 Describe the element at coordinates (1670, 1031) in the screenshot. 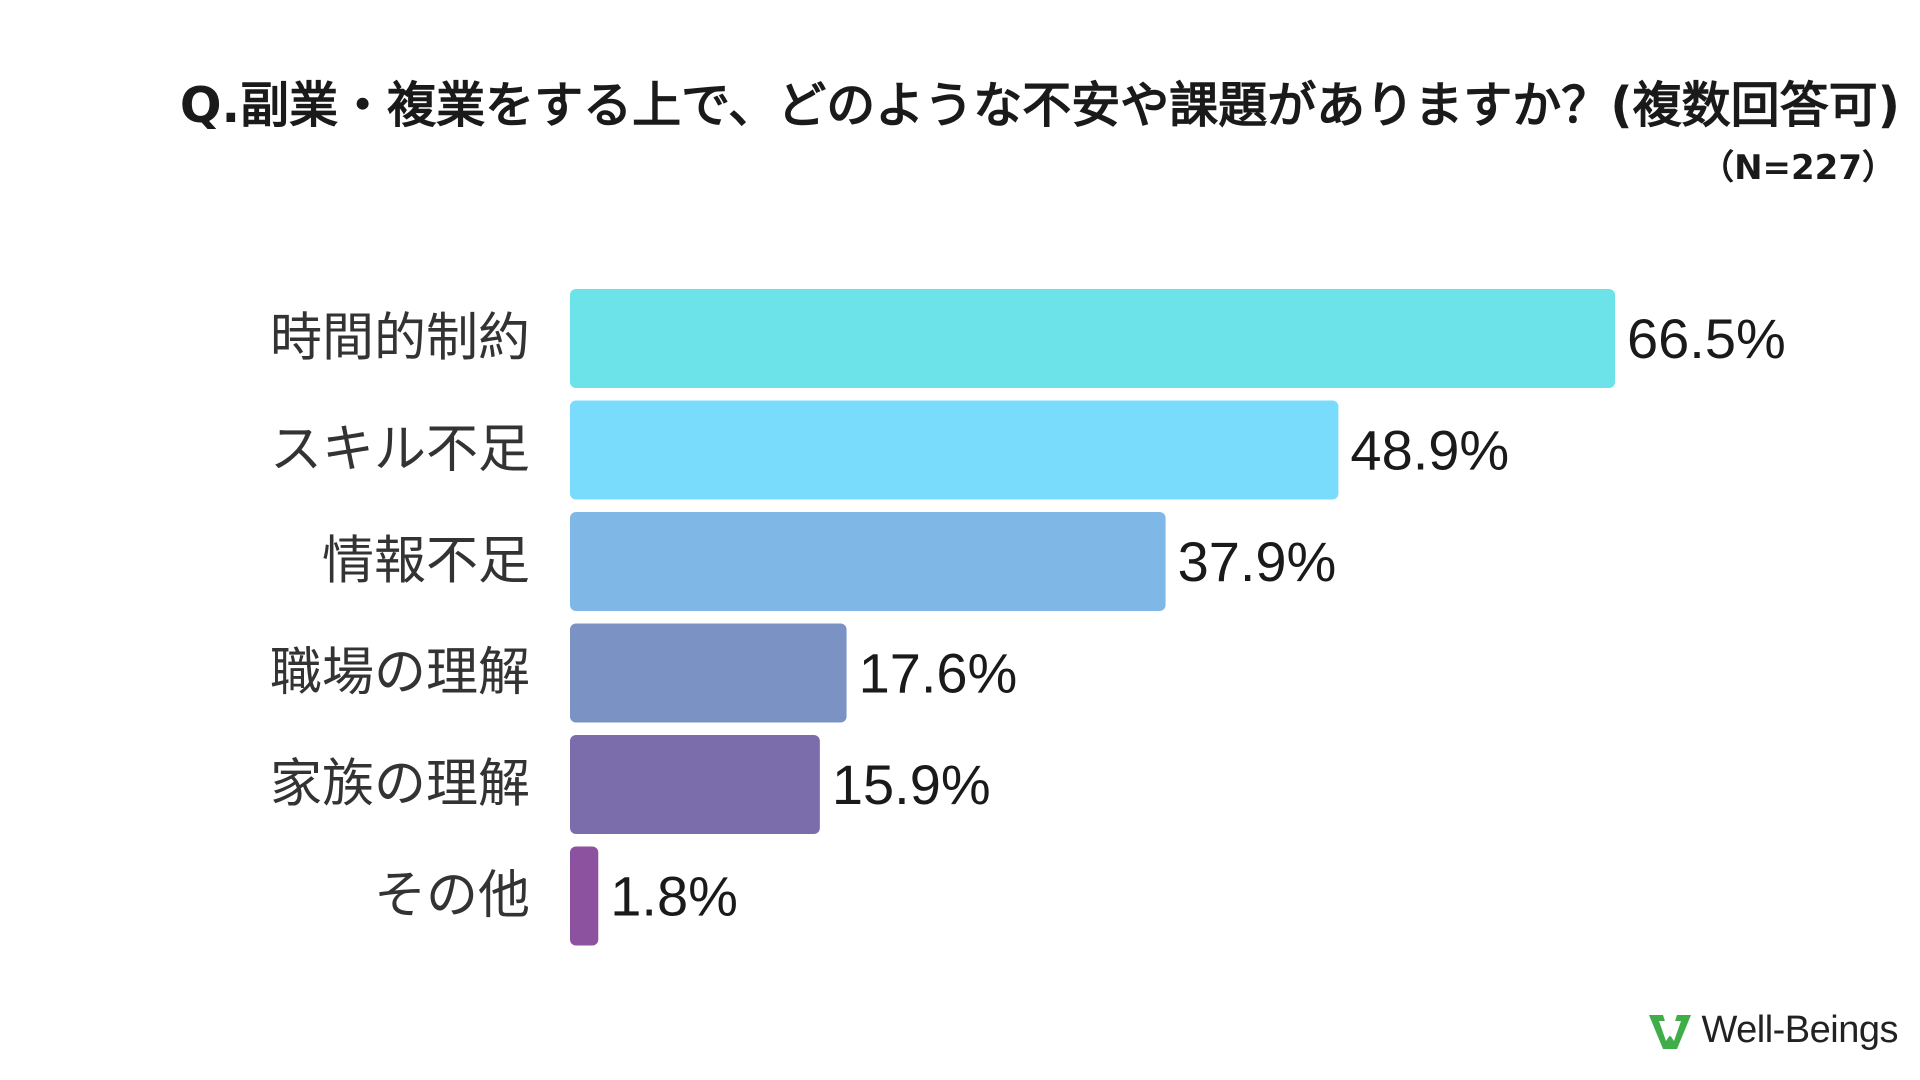

I see `well-beings-logo-icon` at that location.